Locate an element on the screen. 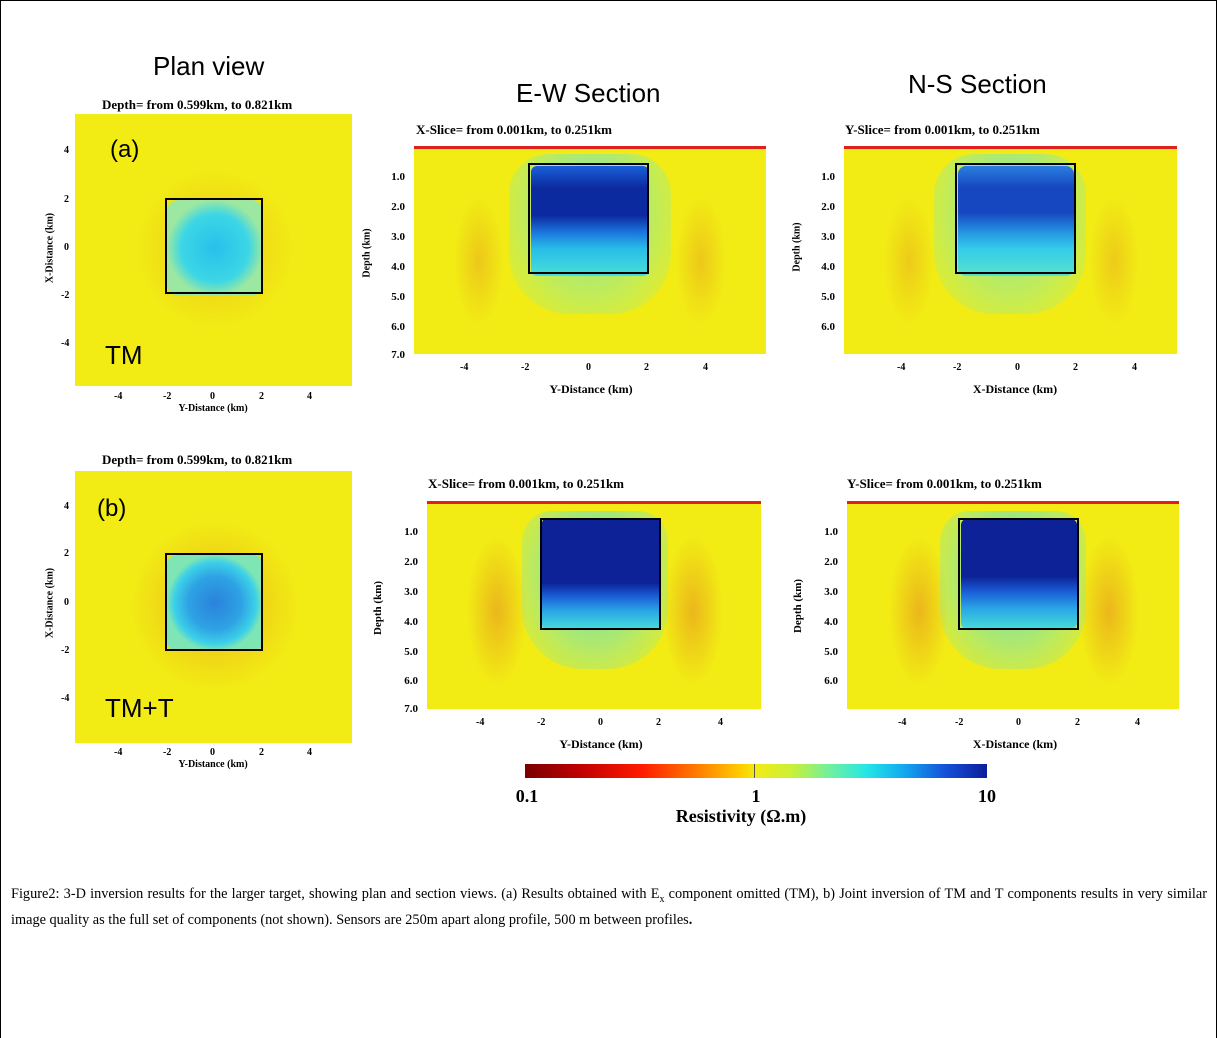 The height and width of the screenshot is (1038, 1217). ew-b-panel is located at coordinates (594, 605).